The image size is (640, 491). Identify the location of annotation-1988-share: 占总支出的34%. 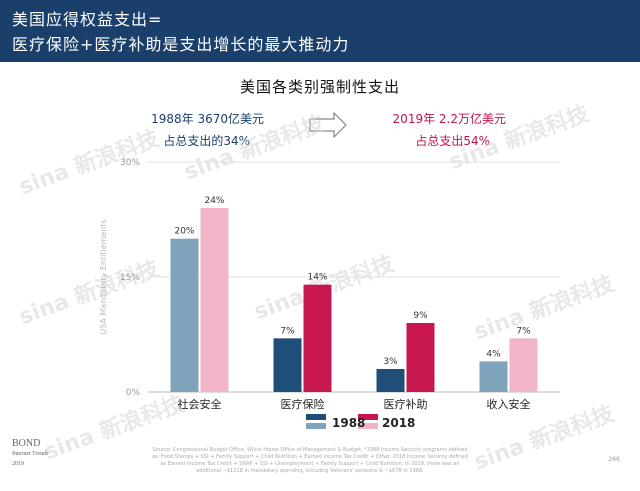
(206, 141).